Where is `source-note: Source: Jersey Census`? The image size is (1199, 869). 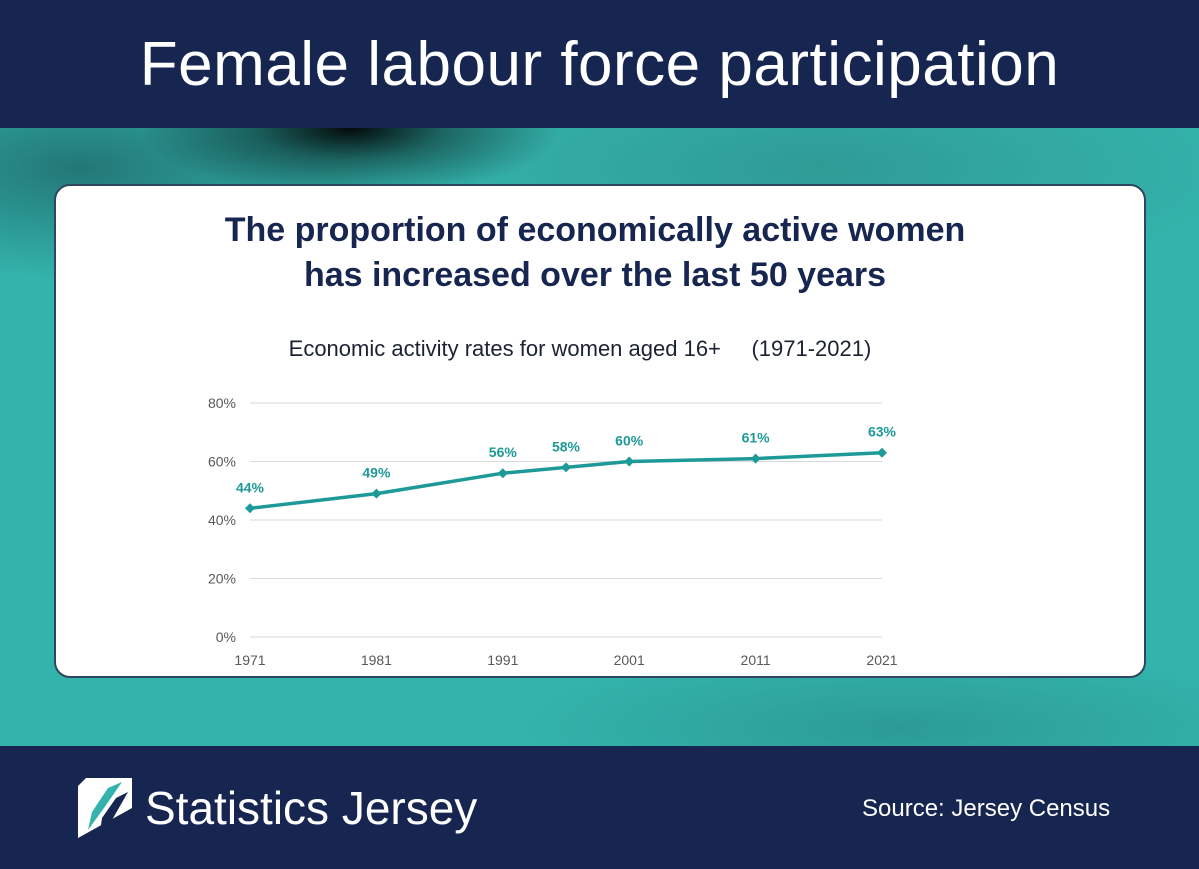
source-note: Source: Jersey Census is located at coordinates (986, 808).